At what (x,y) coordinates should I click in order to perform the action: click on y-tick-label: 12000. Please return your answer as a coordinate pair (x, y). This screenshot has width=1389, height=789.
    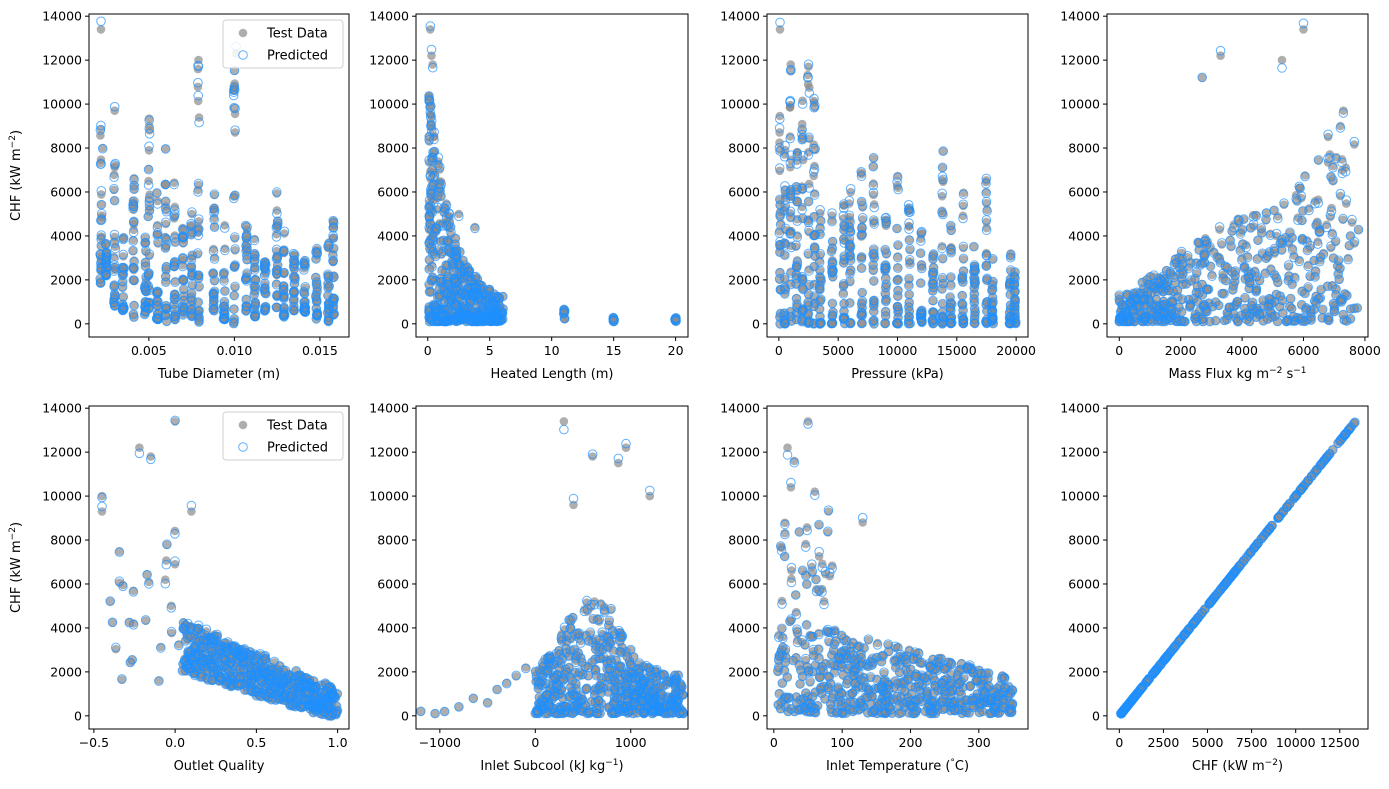
    Looking at the image, I should click on (389, 60).